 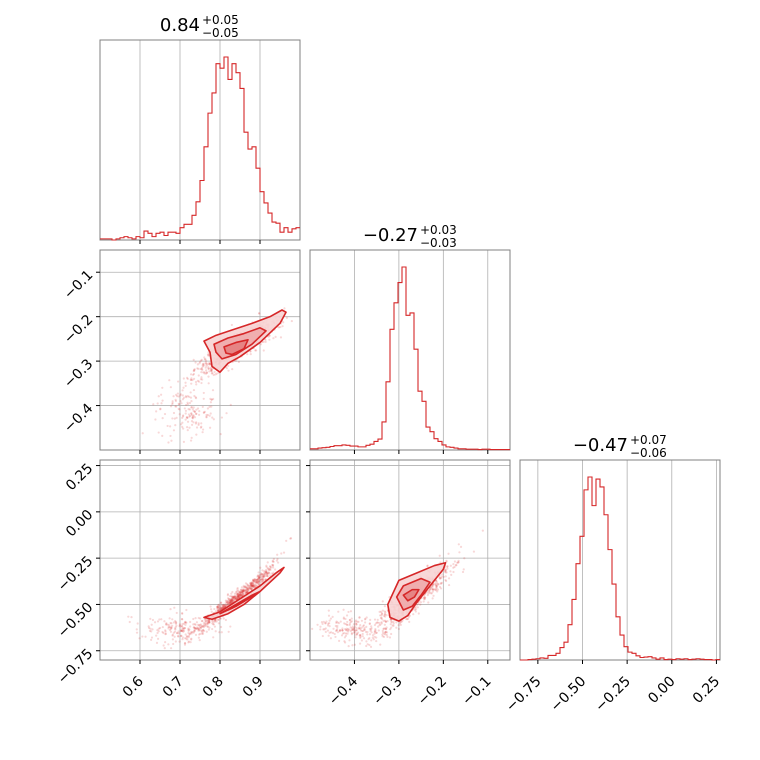 What do you see at coordinates (476, 691) in the screenshot?
I see `scatter-yz-xtick-label-3: −0.1` at bounding box center [476, 691].